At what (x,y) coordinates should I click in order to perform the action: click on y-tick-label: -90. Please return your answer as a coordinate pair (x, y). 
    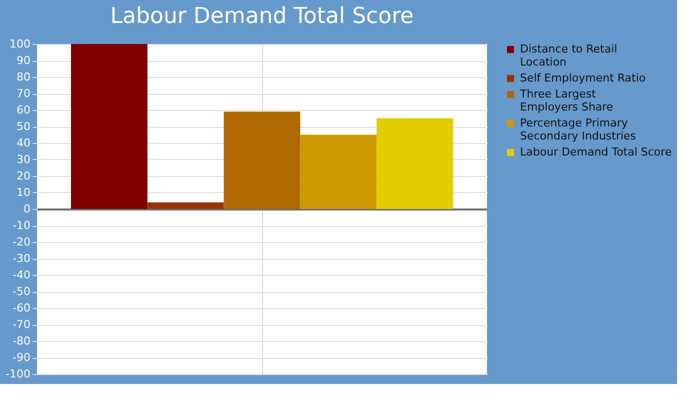
    Looking at the image, I should click on (21, 357).